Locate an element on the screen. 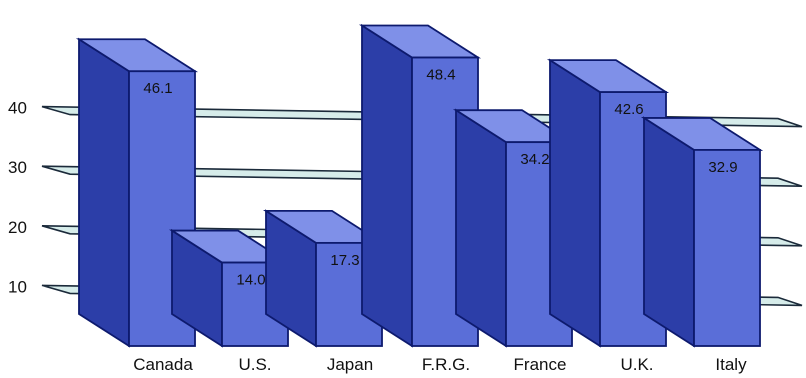 The height and width of the screenshot is (378, 806). y-axis-ticks: 10 20 30 40 is located at coordinates (17, 198).